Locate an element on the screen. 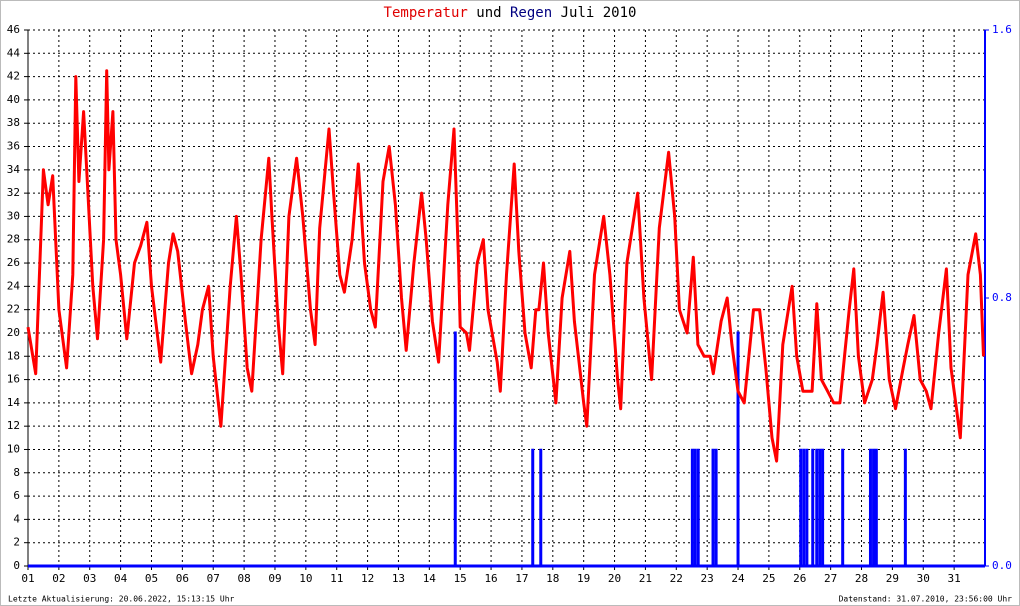 Image resolution: width=1020 pixels, height=606 pixels. y-tick-label: 32 is located at coordinates (13, 192).